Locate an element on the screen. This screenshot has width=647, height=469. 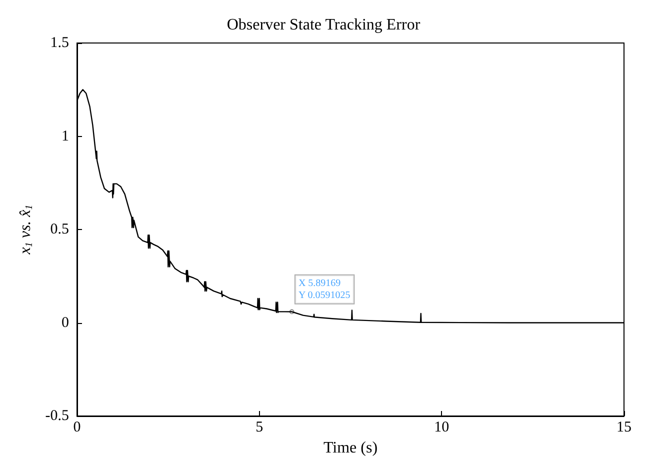
y-axis-title: x1 vs. x̂1 is located at coordinates (25, 230).